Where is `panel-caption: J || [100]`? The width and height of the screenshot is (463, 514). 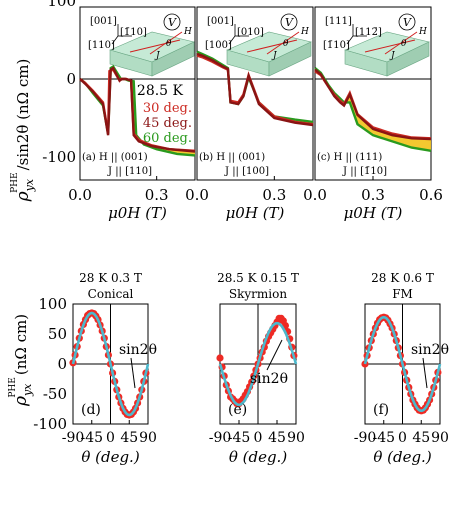 panel-caption: J || [100] is located at coordinates (246, 171).